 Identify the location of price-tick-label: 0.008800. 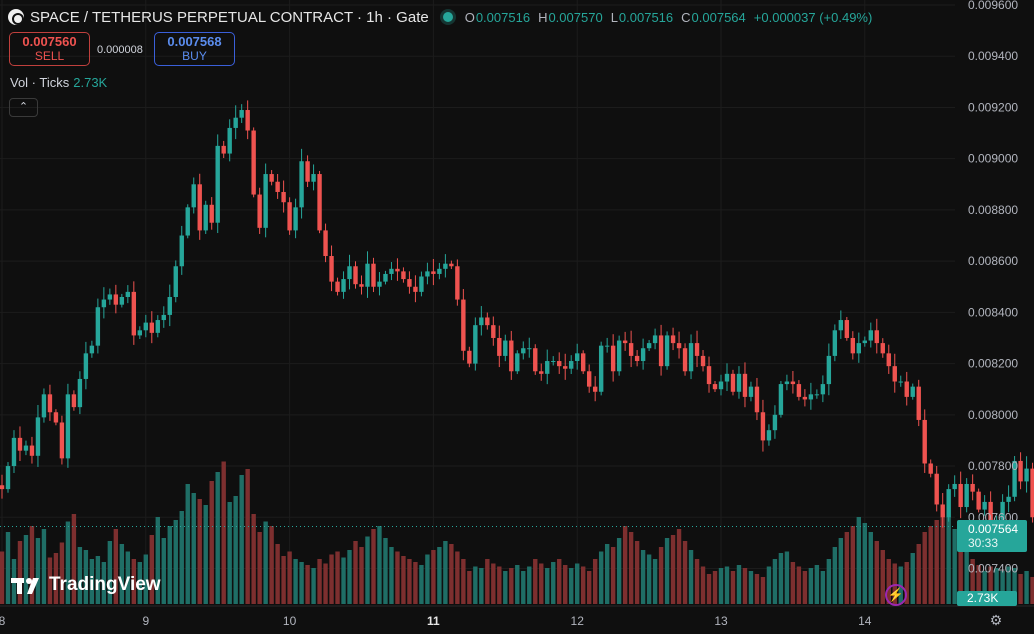
(993, 210).